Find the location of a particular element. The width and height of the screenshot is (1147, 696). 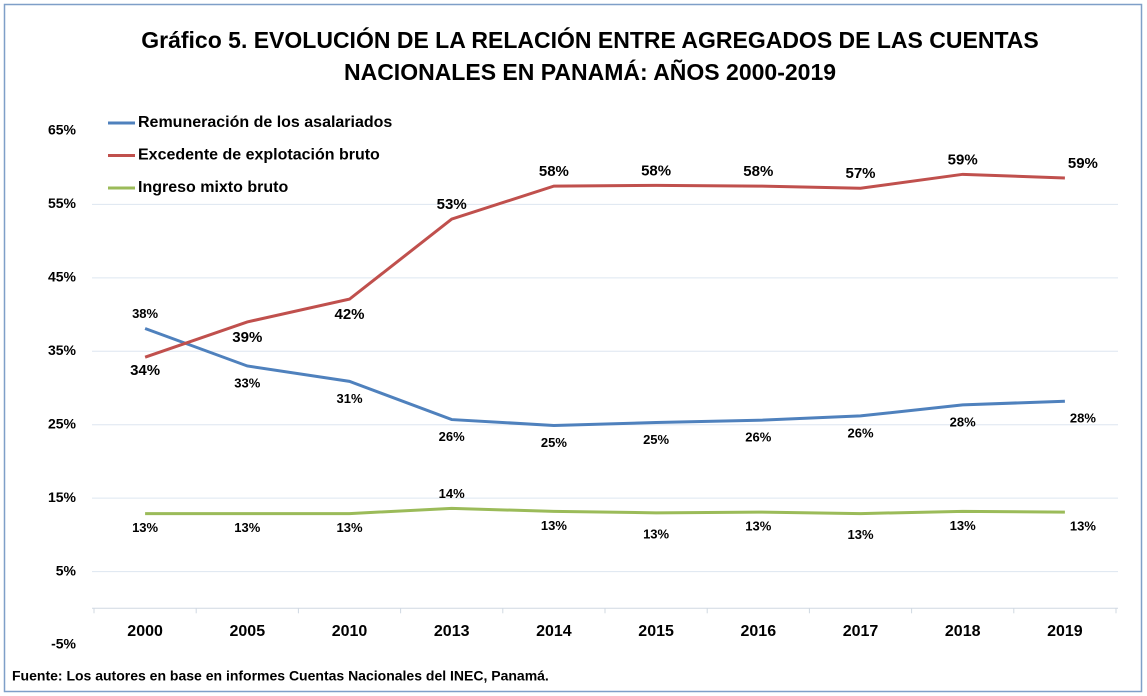

x-tick-label: 2014 is located at coordinates (554, 631).